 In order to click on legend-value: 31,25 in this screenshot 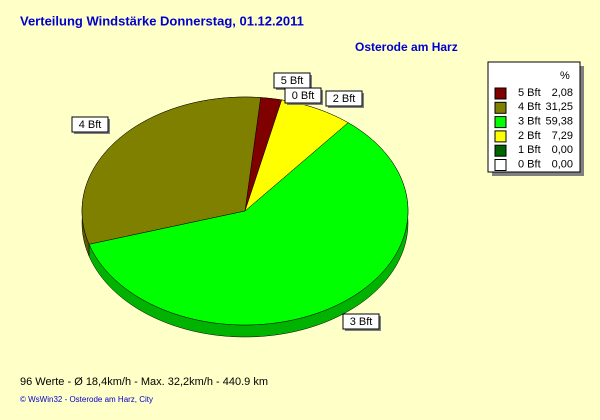, I will do `click(559, 107)`.